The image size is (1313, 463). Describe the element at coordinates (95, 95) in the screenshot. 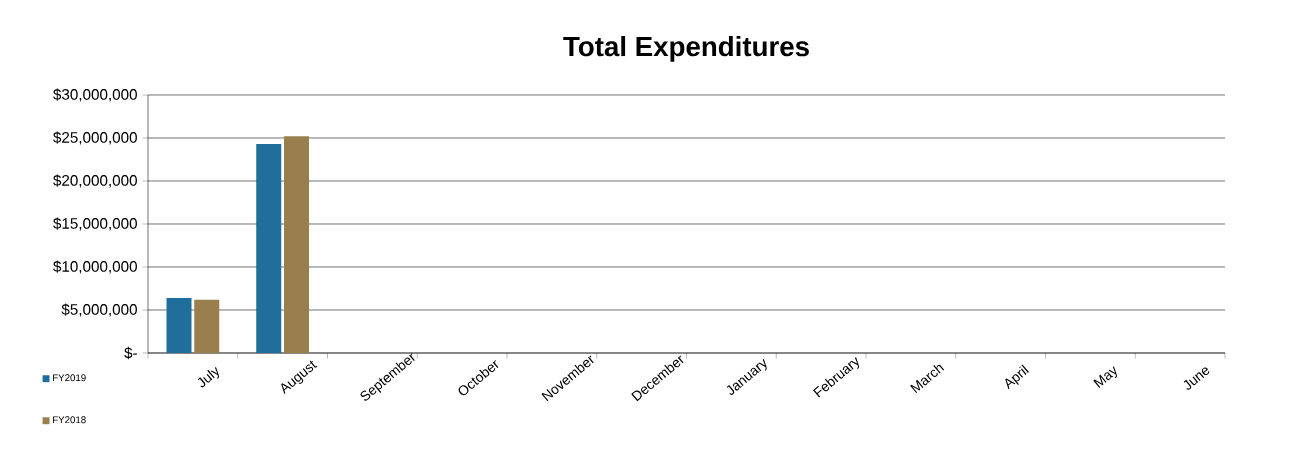

I see `y-tick-label: $30,000,000` at that location.